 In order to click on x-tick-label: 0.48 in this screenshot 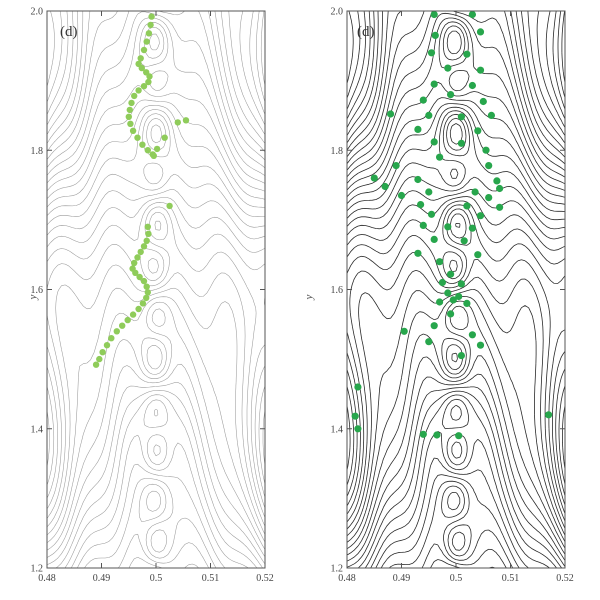, I will do `click(47, 578)`.